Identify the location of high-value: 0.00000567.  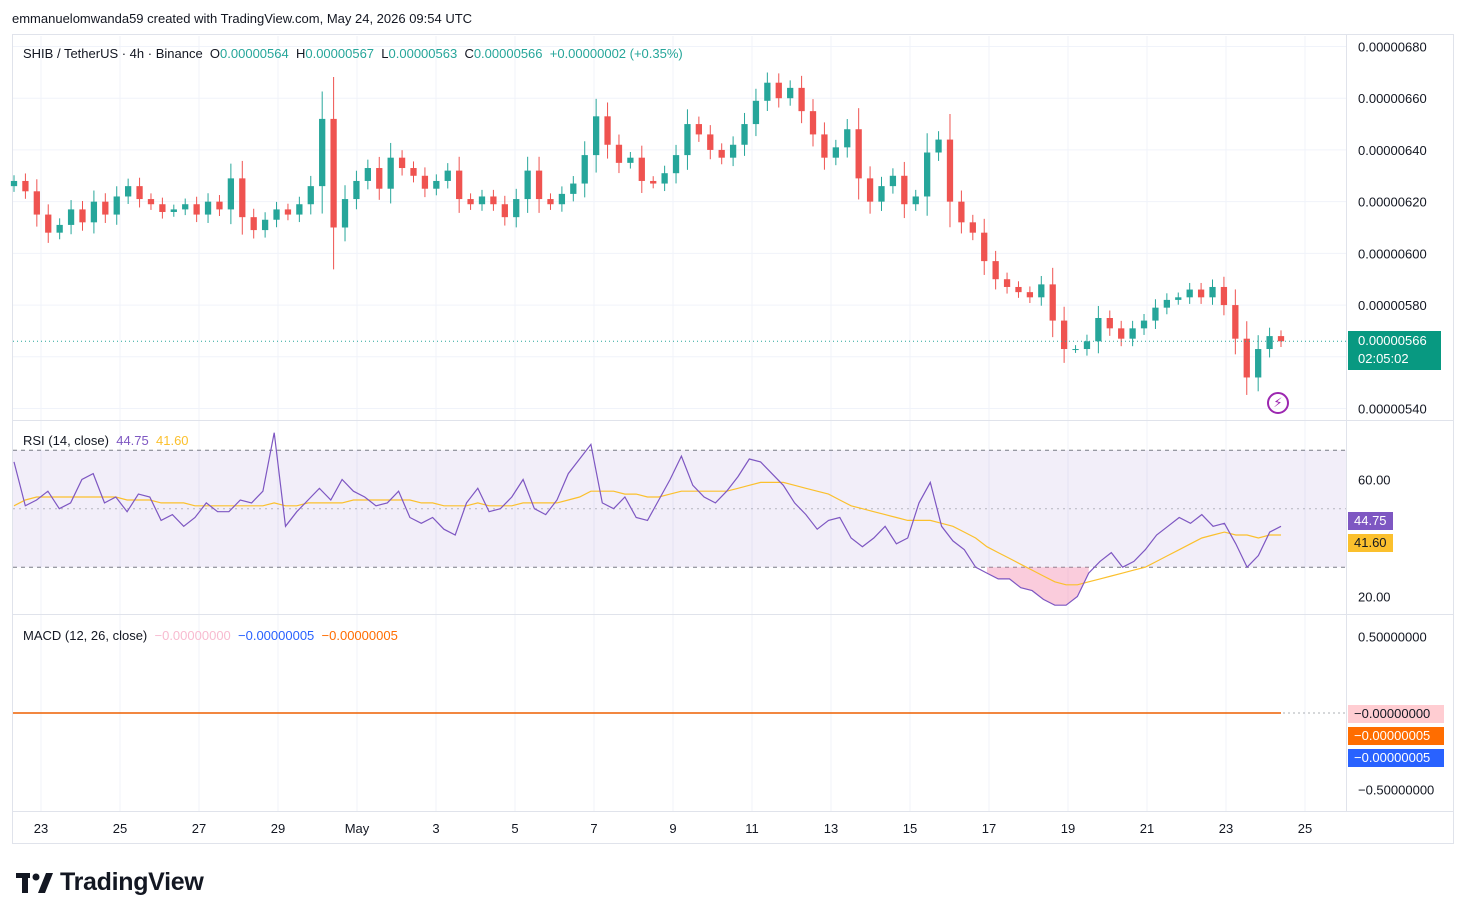
(340, 53).